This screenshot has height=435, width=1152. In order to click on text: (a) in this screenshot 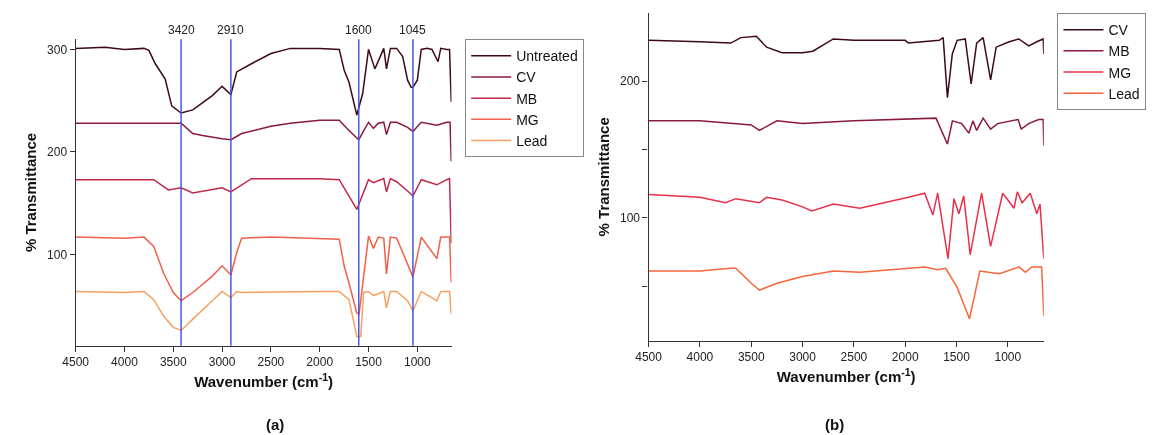, I will do `click(275, 424)`.